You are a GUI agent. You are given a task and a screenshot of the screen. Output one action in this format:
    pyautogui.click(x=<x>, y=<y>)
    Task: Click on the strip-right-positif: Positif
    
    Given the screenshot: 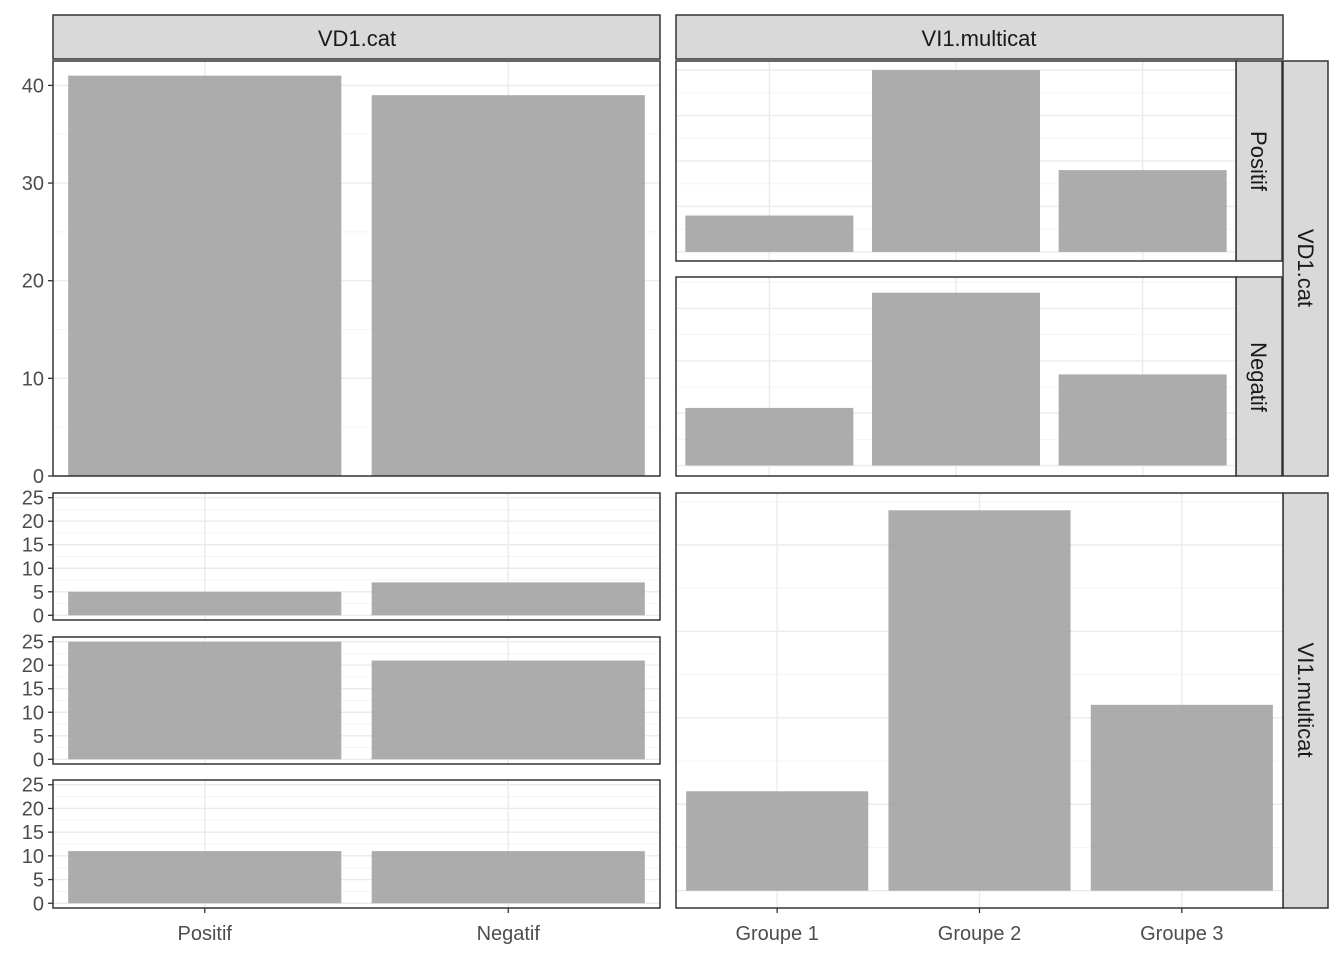 What is the action you would take?
    pyautogui.click(x=1259, y=161)
    